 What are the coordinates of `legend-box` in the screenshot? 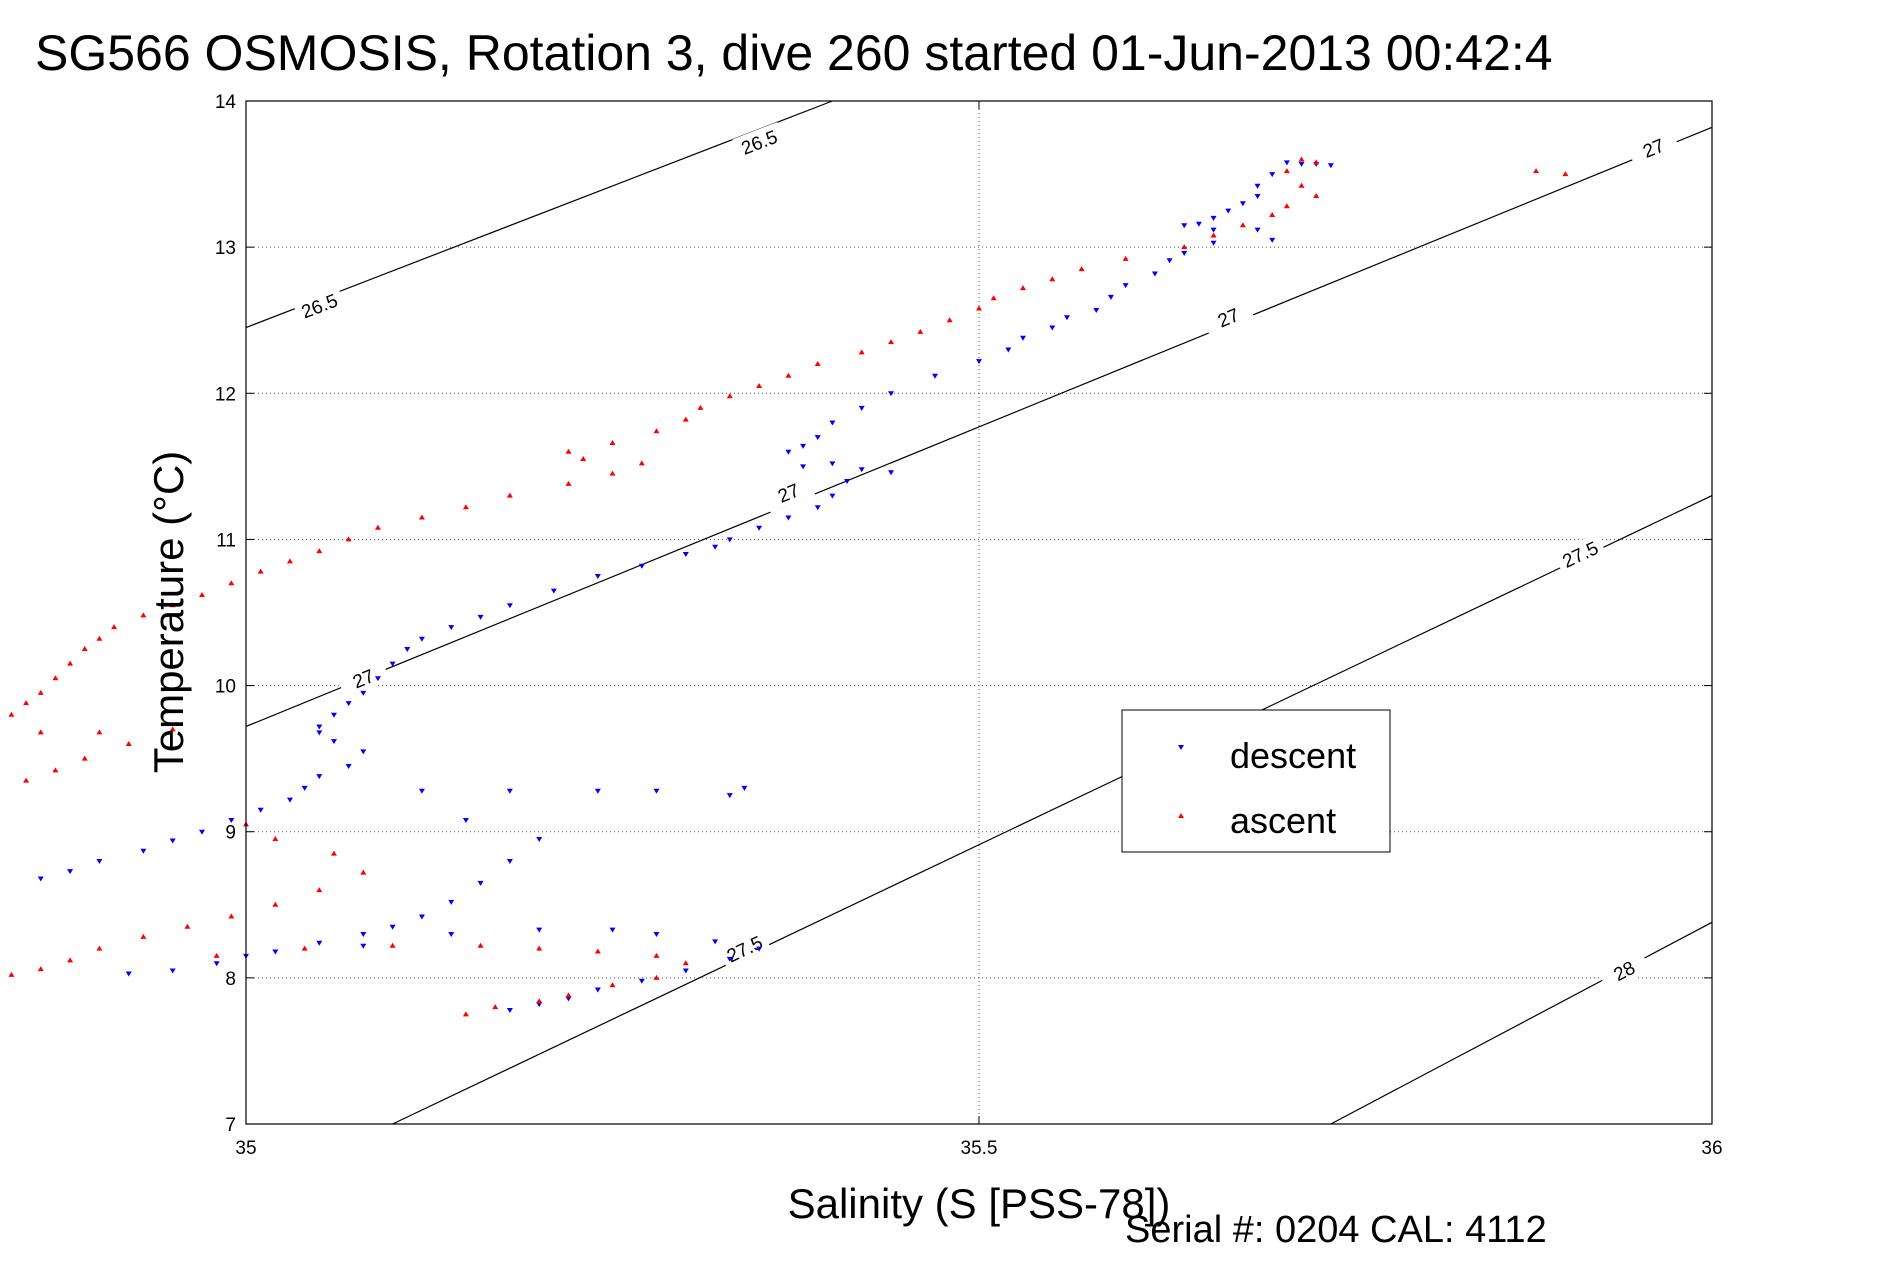 It's located at (1256, 781).